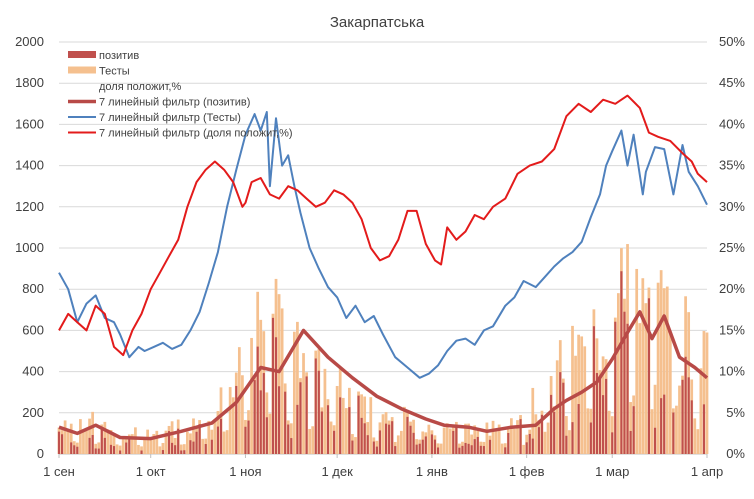 This screenshot has height=499, width=754. What do you see at coordinates (33, 288) in the screenshot?
I see `y-tick-label: 800` at bounding box center [33, 288].